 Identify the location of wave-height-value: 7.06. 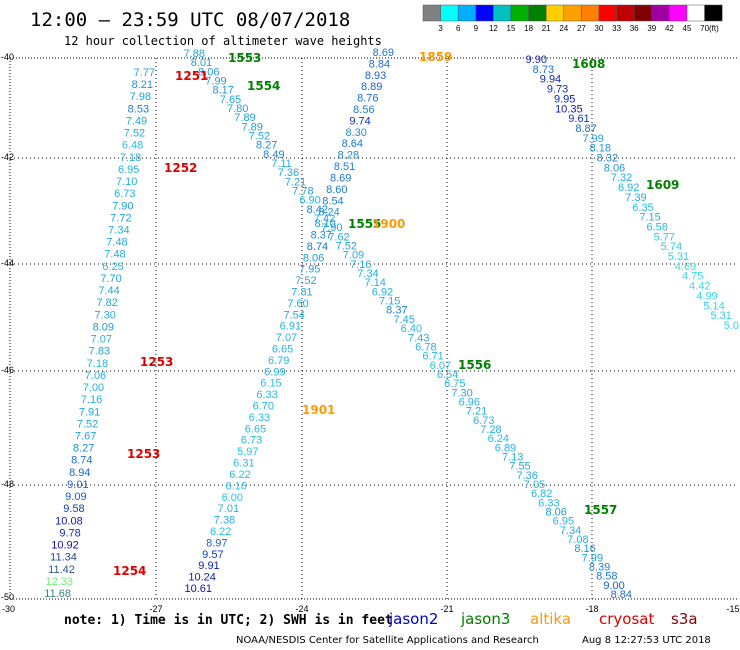
(95, 376).